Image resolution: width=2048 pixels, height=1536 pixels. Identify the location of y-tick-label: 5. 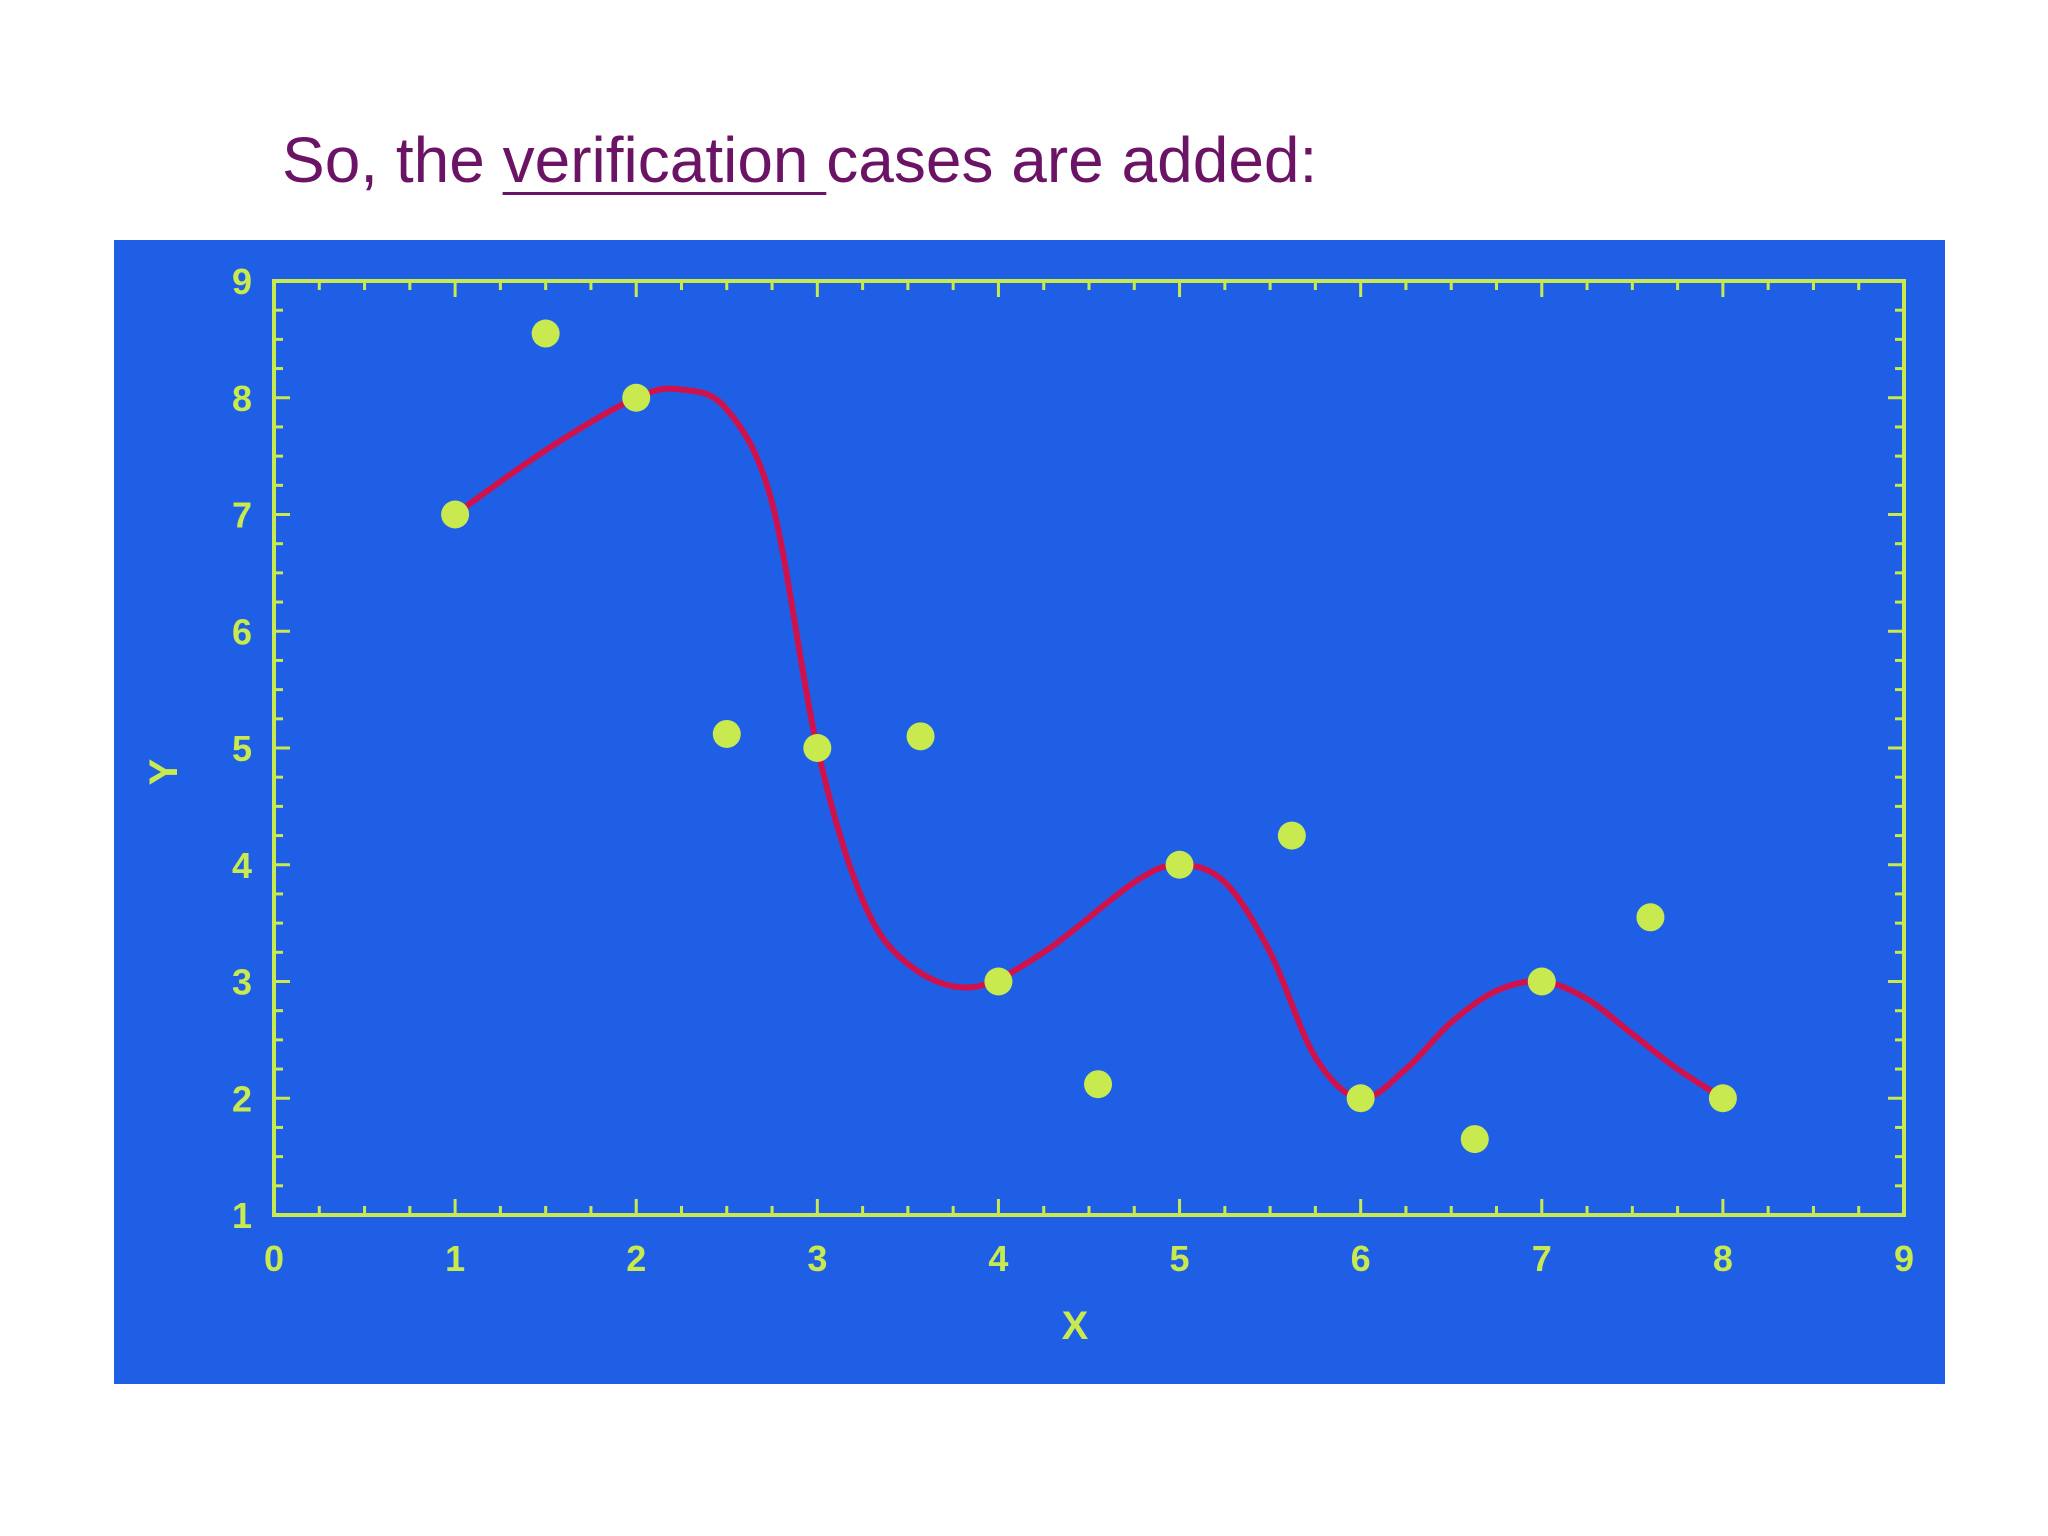
(242, 748).